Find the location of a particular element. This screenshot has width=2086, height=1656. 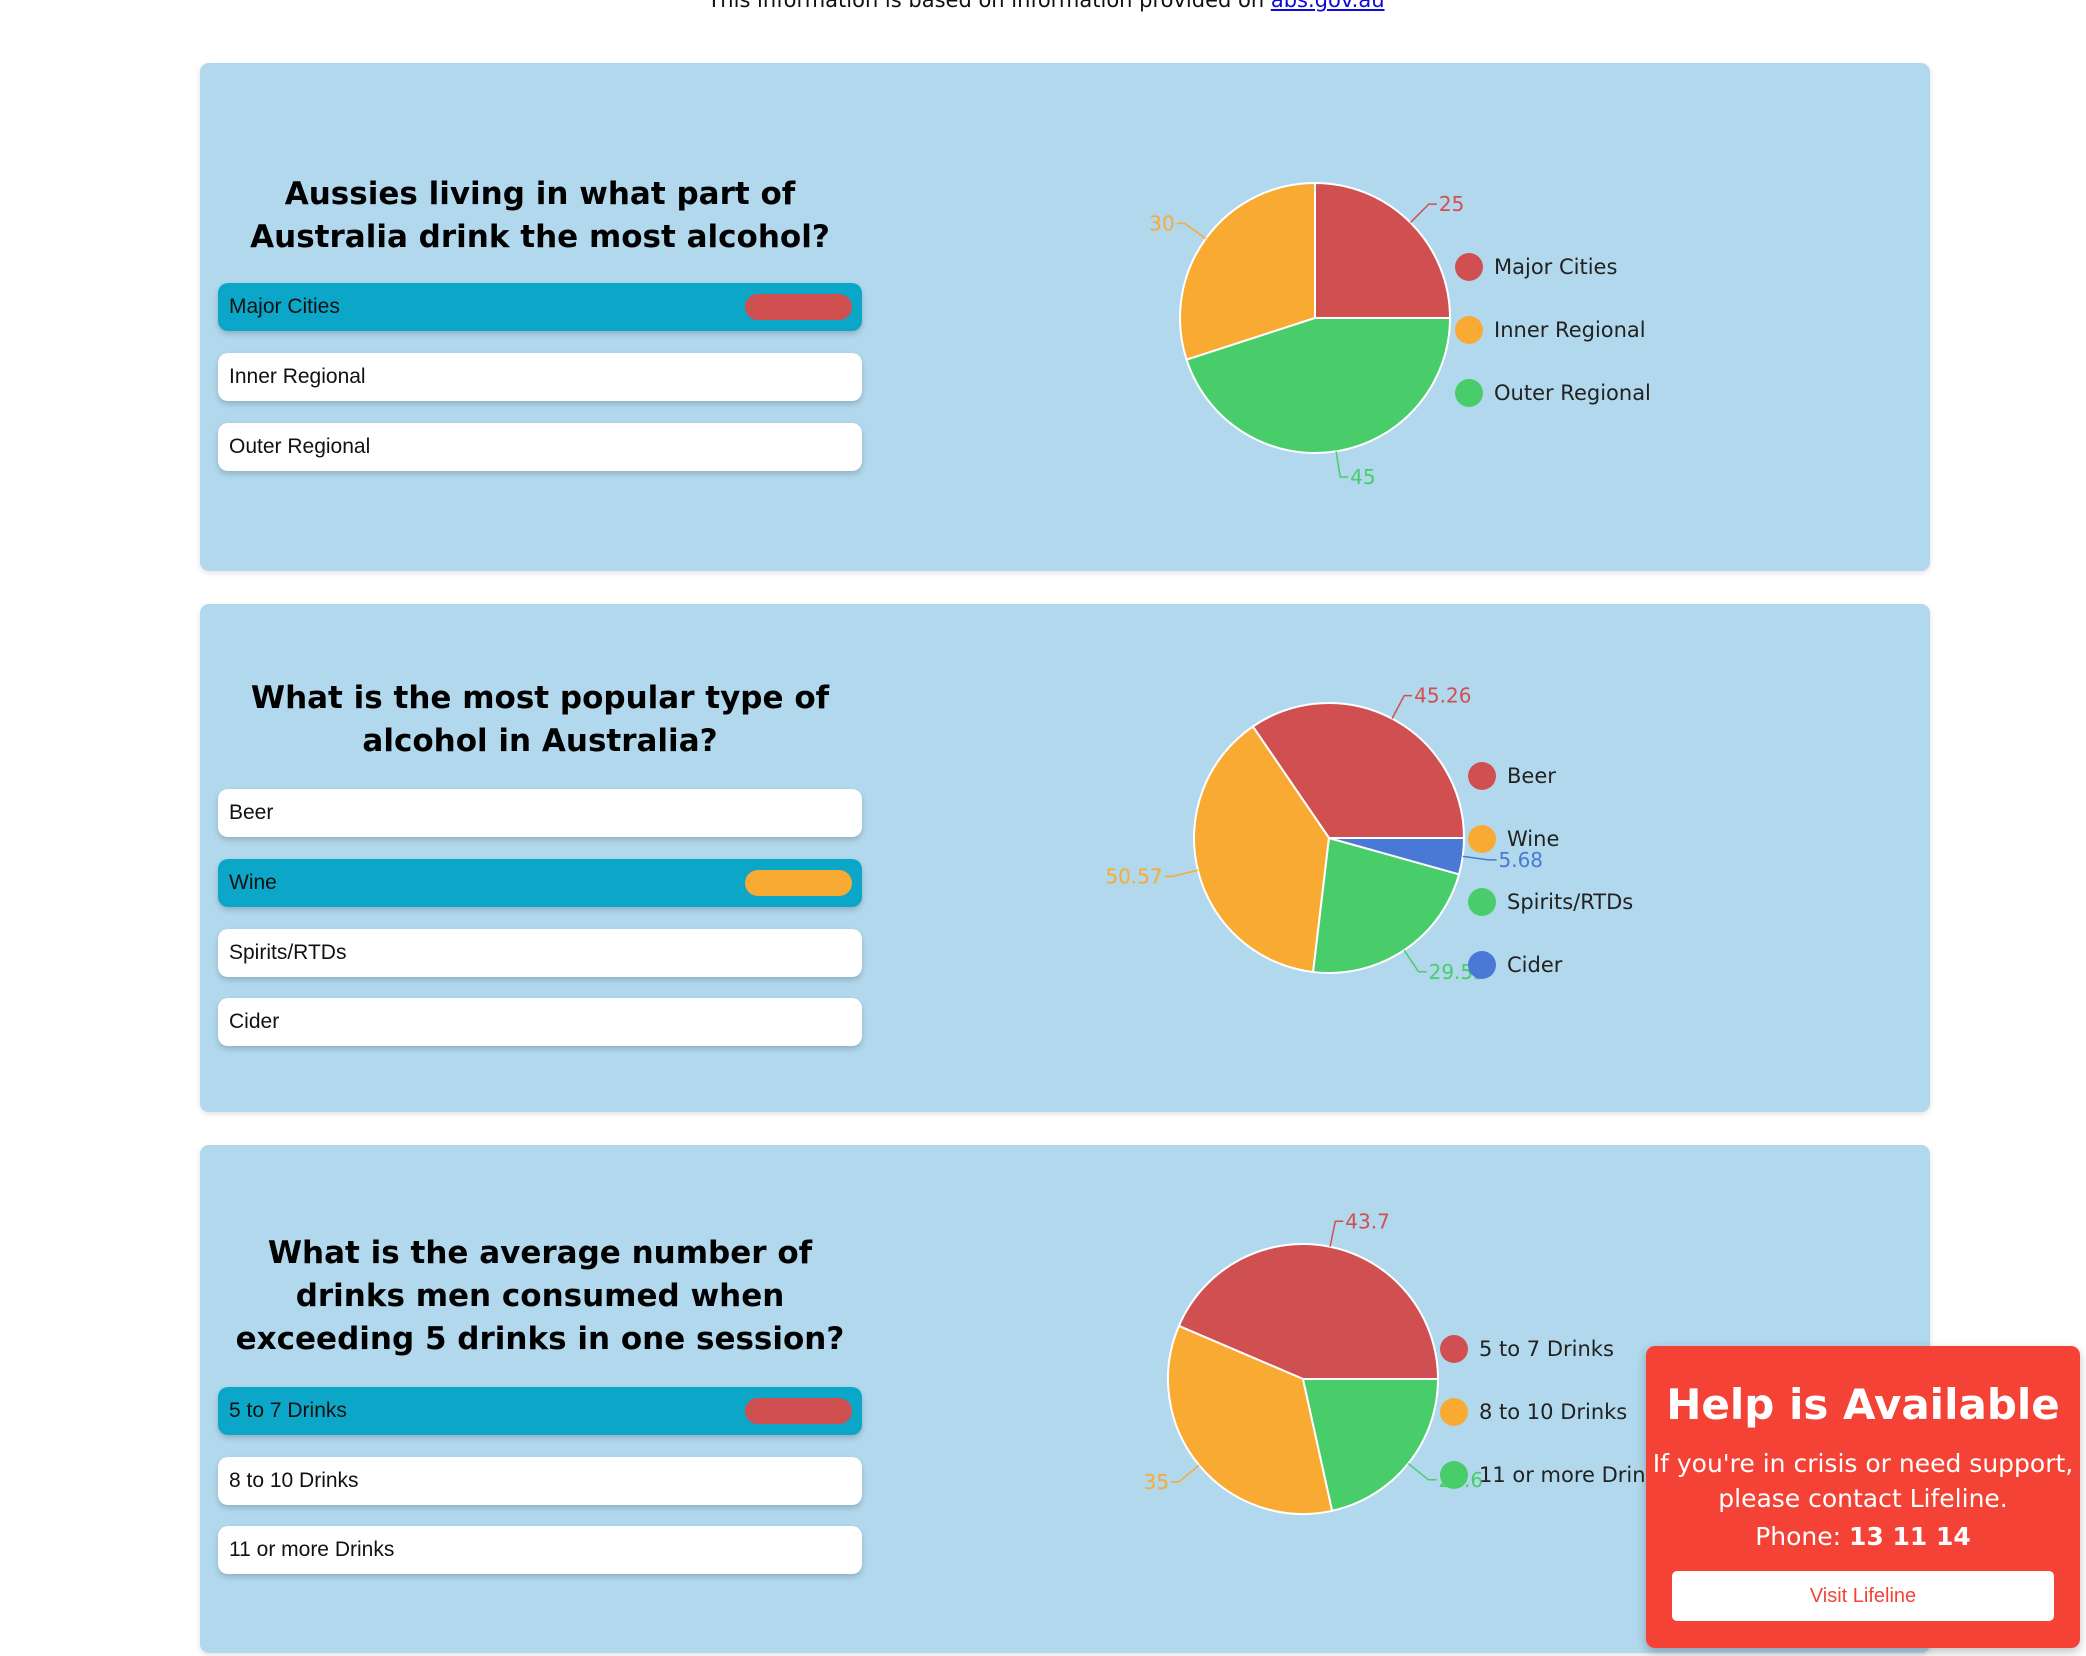

legend-label: Inner Regional is located at coordinates (1570, 330).